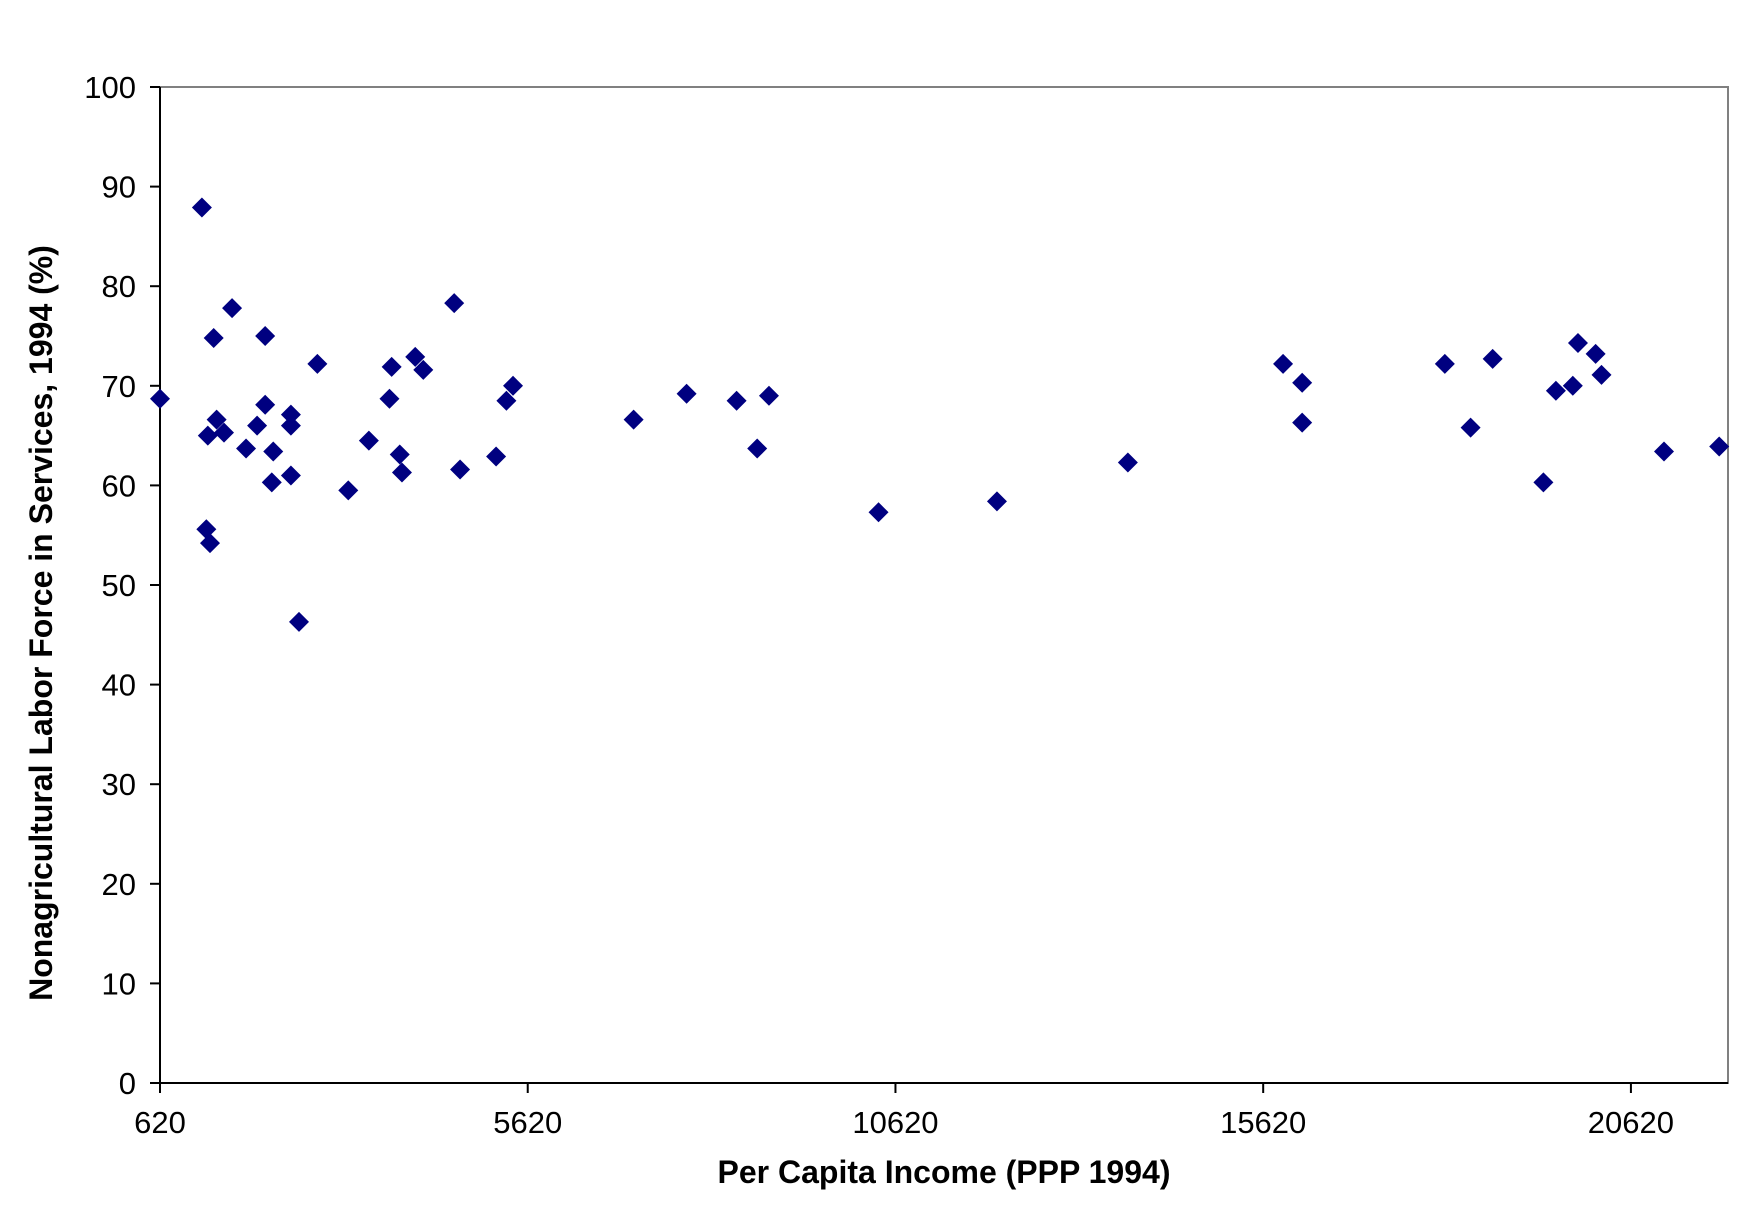  Describe the element at coordinates (527, 1122) in the screenshot. I see `x-tick-label: 5620` at that location.